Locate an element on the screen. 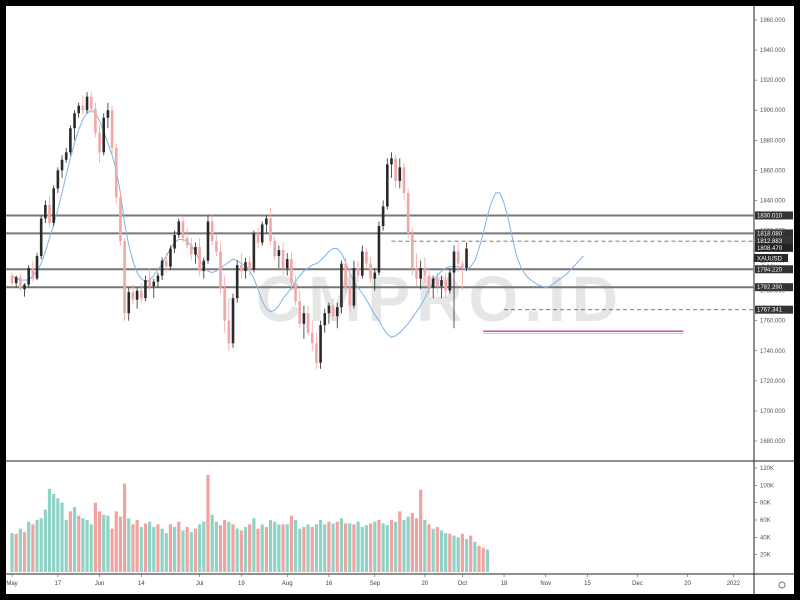 The image size is (800, 600). price-tags: XAUUSD +2.08% is located at coordinates (771, 262).